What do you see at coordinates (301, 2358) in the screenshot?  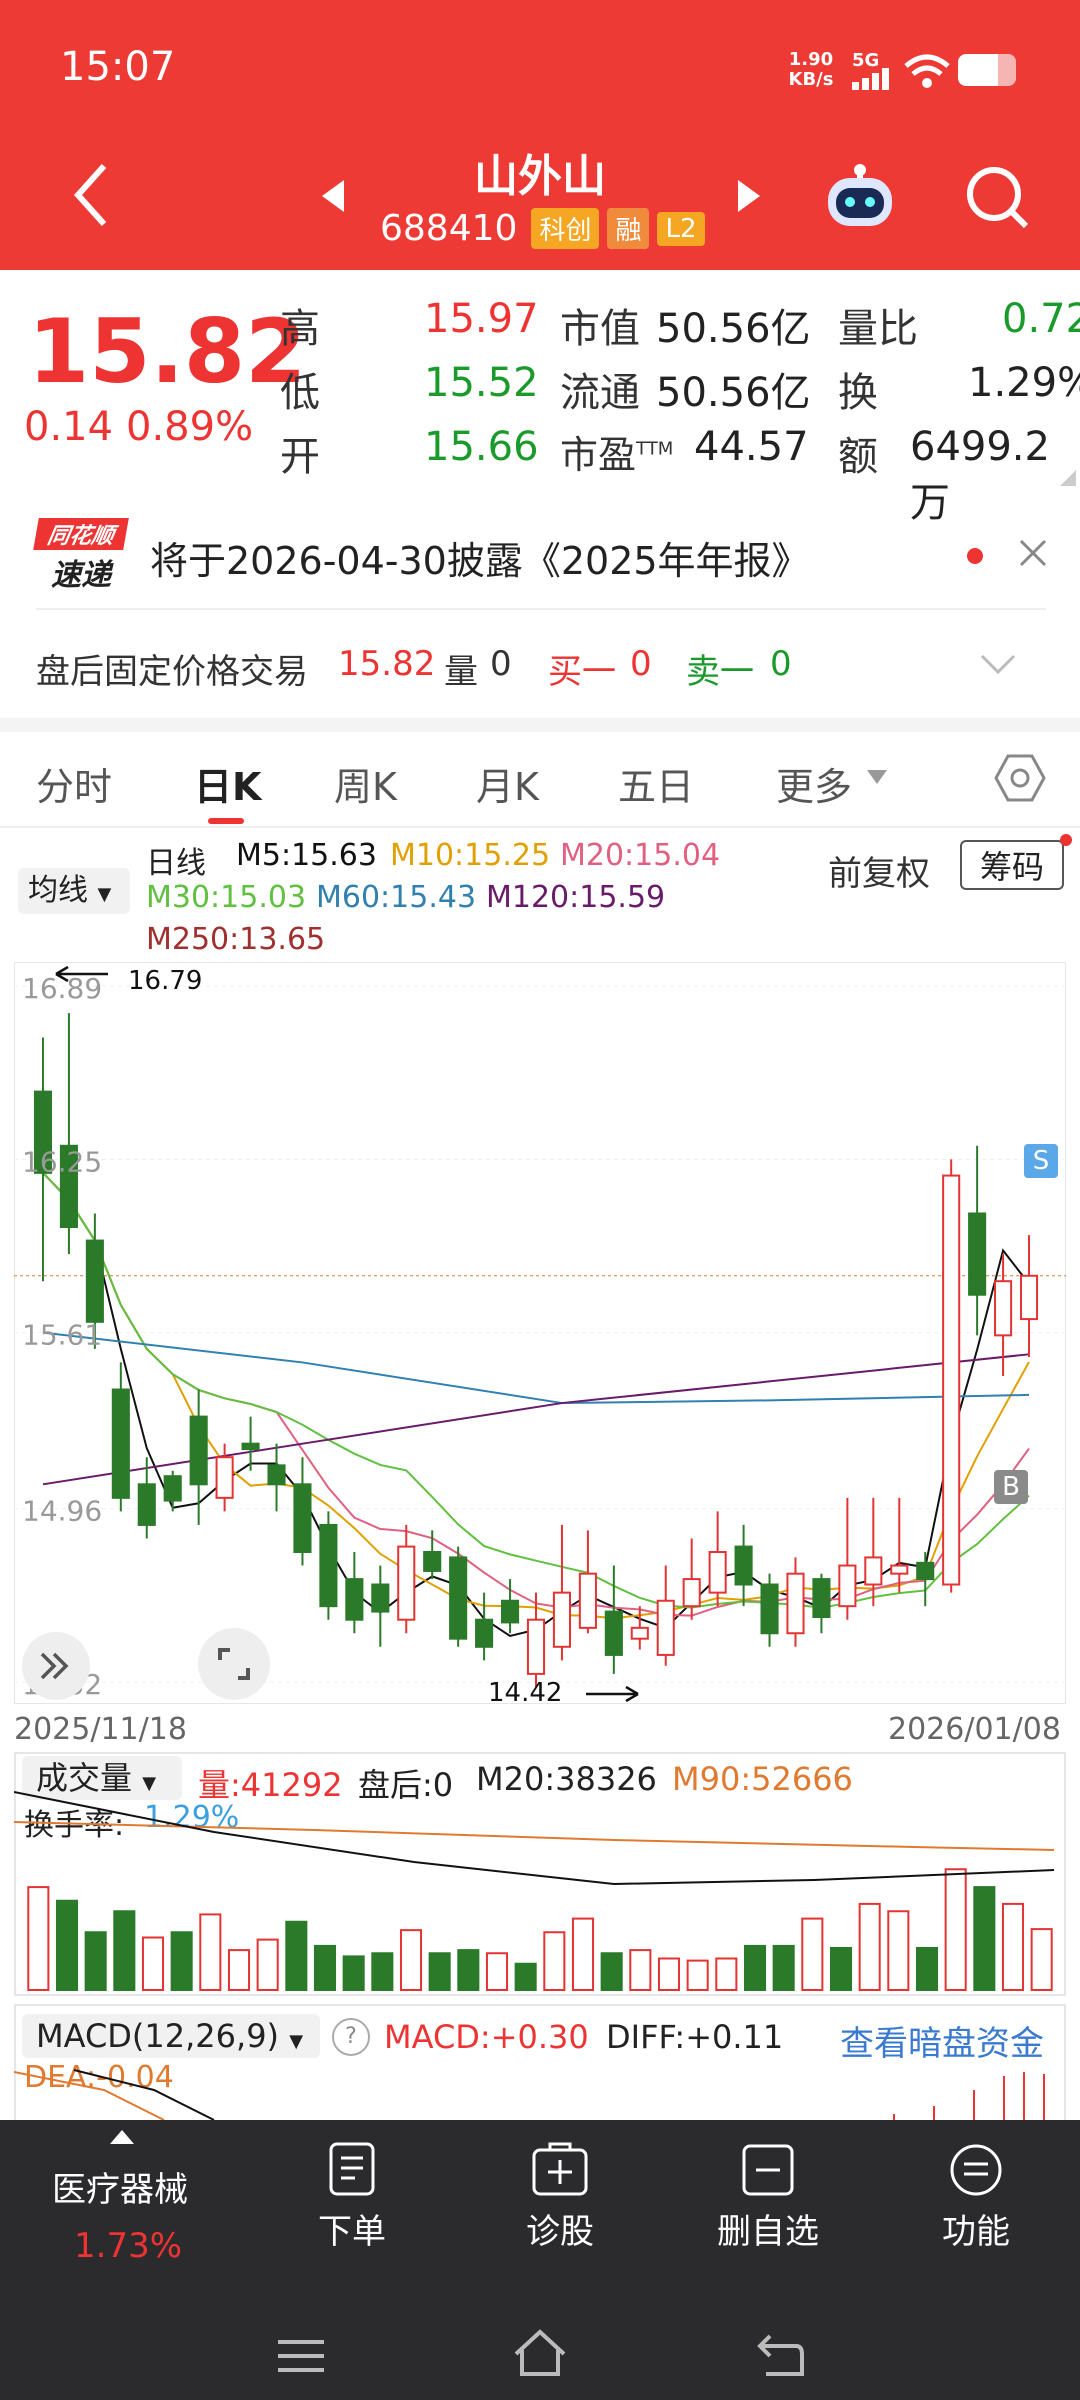 I see `system-menu-icon` at bounding box center [301, 2358].